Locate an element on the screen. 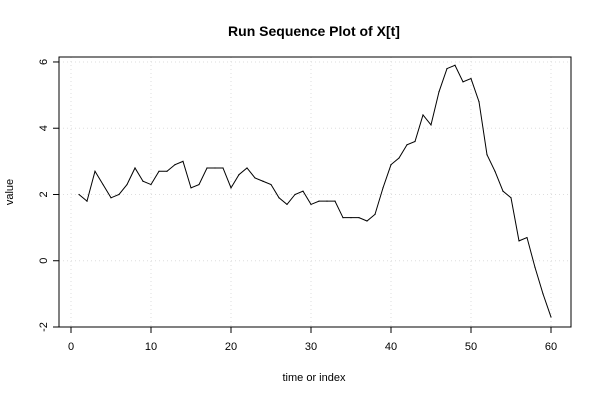 The width and height of the screenshot is (599, 400). x-tick-label: 30 is located at coordinates (311, 347).